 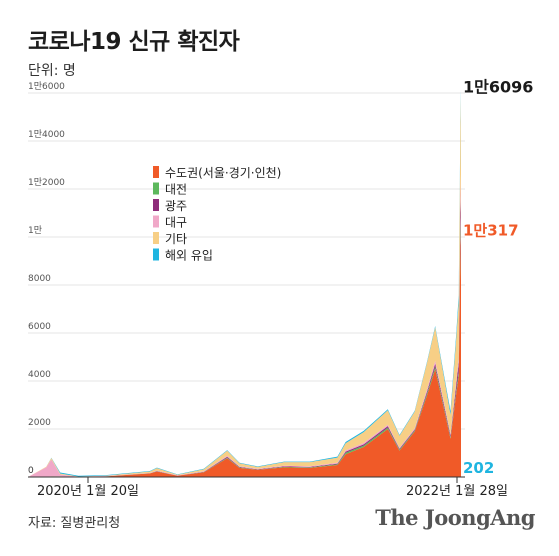 What do you see at coordinates (134, 42) in the screenshot?
I see `chart-title: 코로나19 신규 확진자` at bounding box center [134, 42].